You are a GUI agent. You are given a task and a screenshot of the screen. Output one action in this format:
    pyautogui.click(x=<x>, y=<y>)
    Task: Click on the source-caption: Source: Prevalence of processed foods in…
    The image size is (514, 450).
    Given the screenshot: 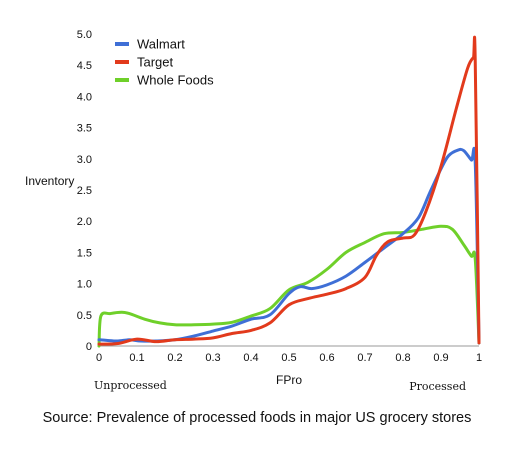 What is the action you would take?
    pyautogui.click(x=257, y=418)
    